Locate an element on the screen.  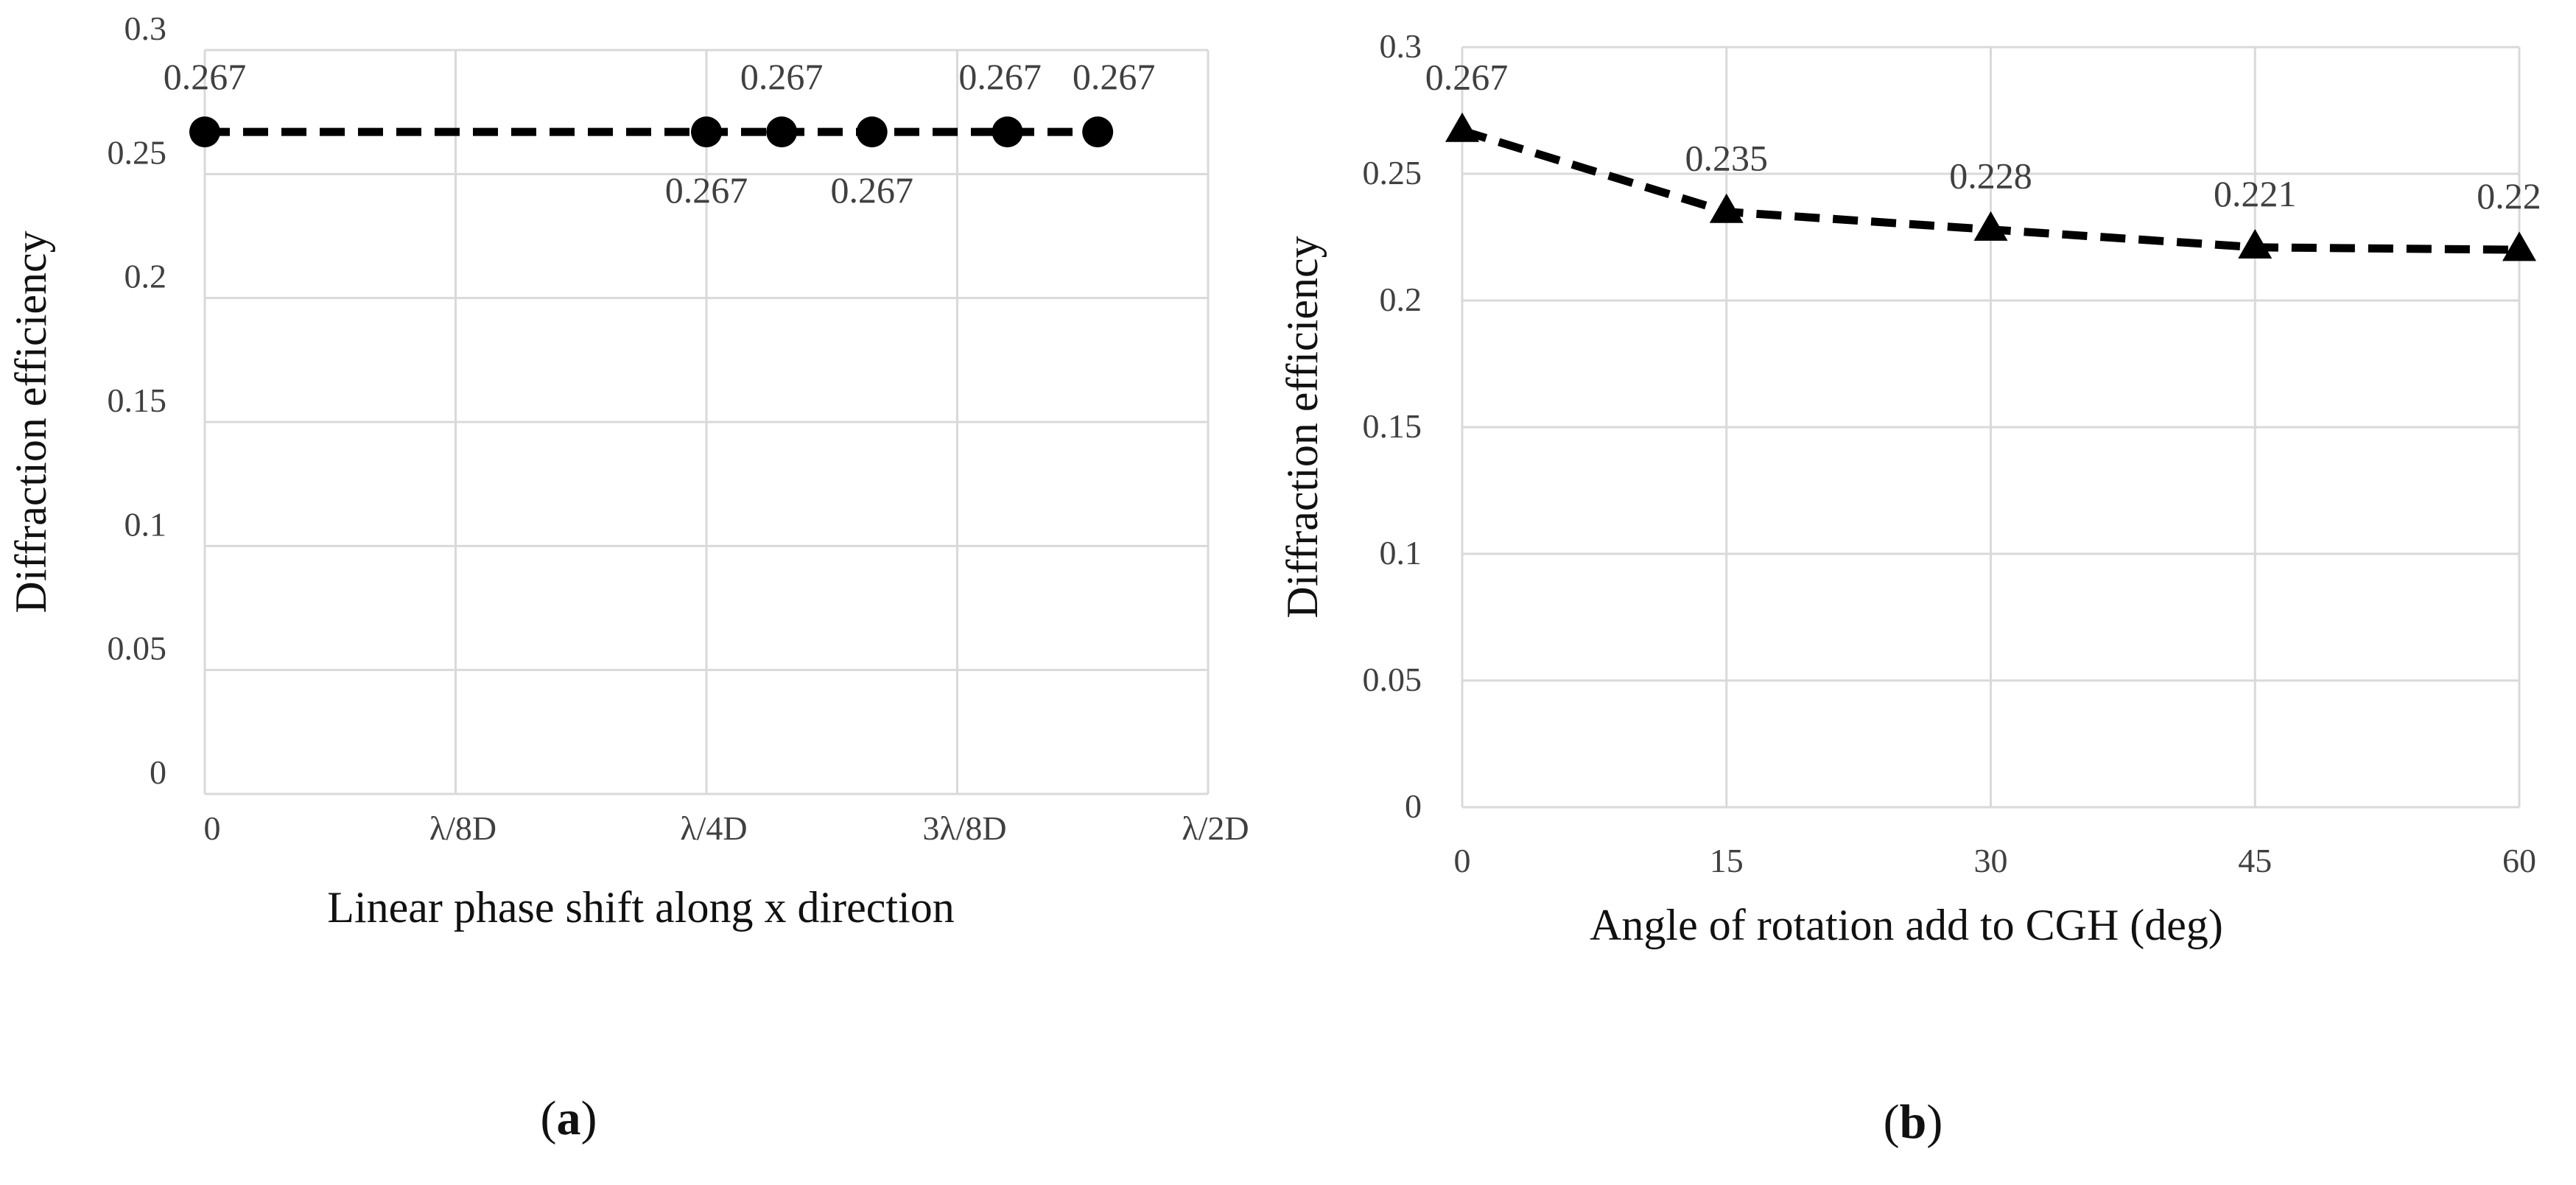
x-axis-title: Linear phase shift along x direction is located at coordinates (640, 908).